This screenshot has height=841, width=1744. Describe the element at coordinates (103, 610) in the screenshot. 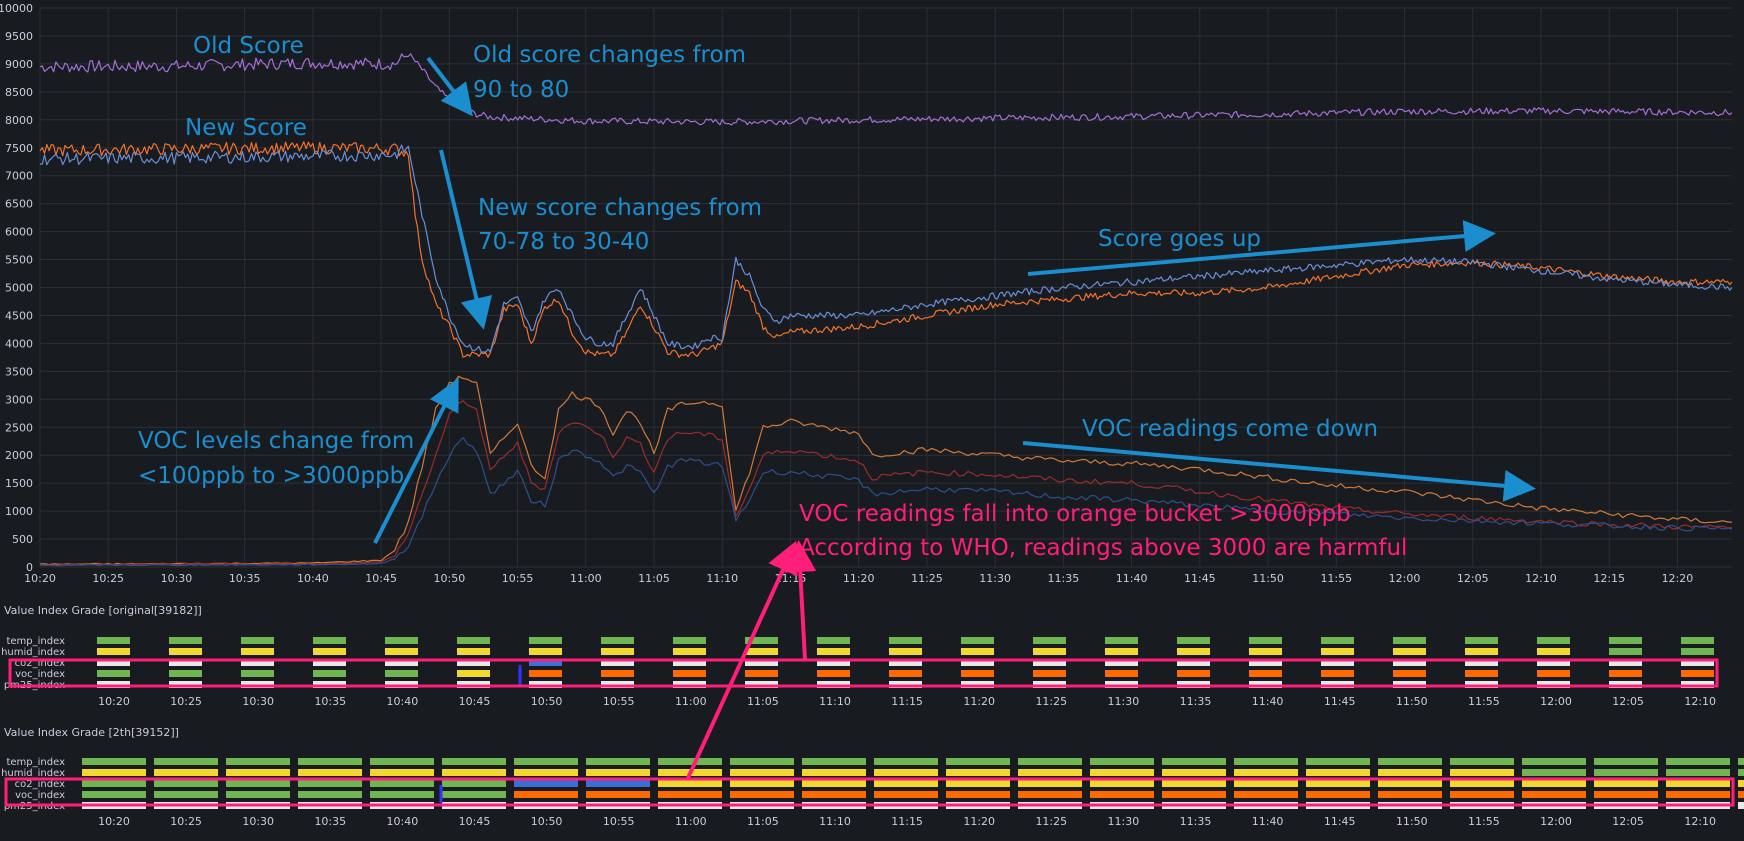

I see `panel-title-original: Value Index Grade [original[39182]]` at that location.